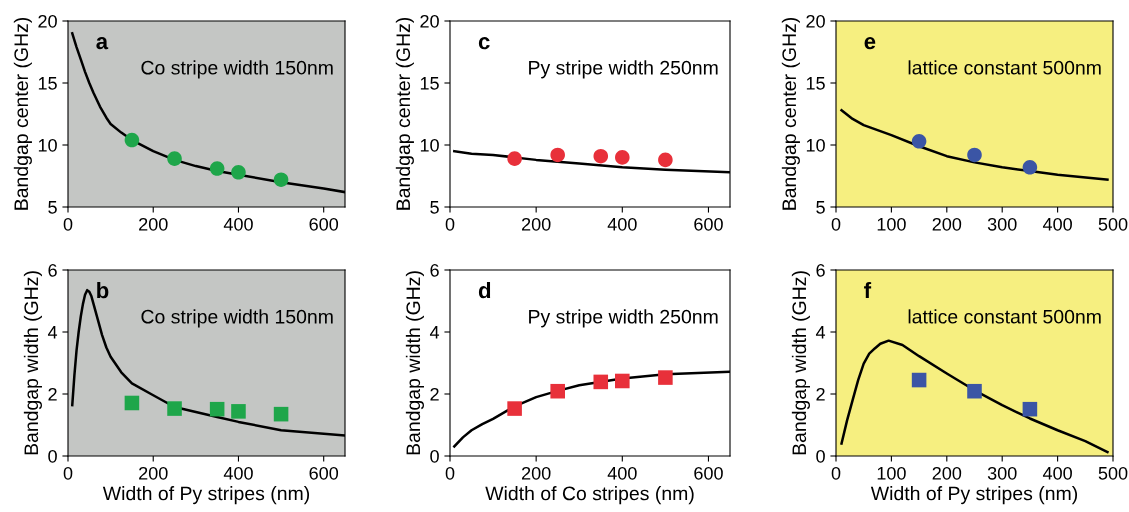 The image size is (1129, 512). What do you see at coordinates (484, 290) in the screenshot?
I see `chart-title: d` at bounding box center [484, 290].